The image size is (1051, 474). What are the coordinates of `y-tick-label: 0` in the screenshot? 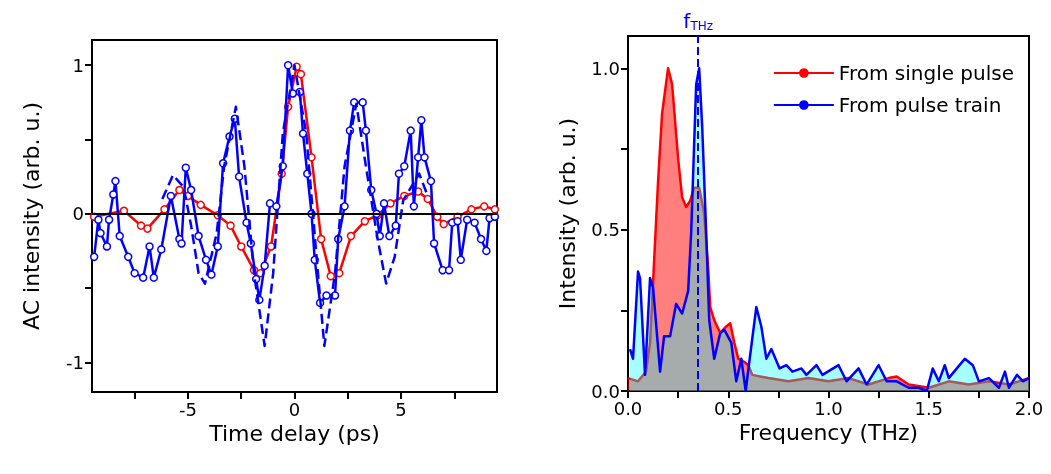 It's located at (78, 214).